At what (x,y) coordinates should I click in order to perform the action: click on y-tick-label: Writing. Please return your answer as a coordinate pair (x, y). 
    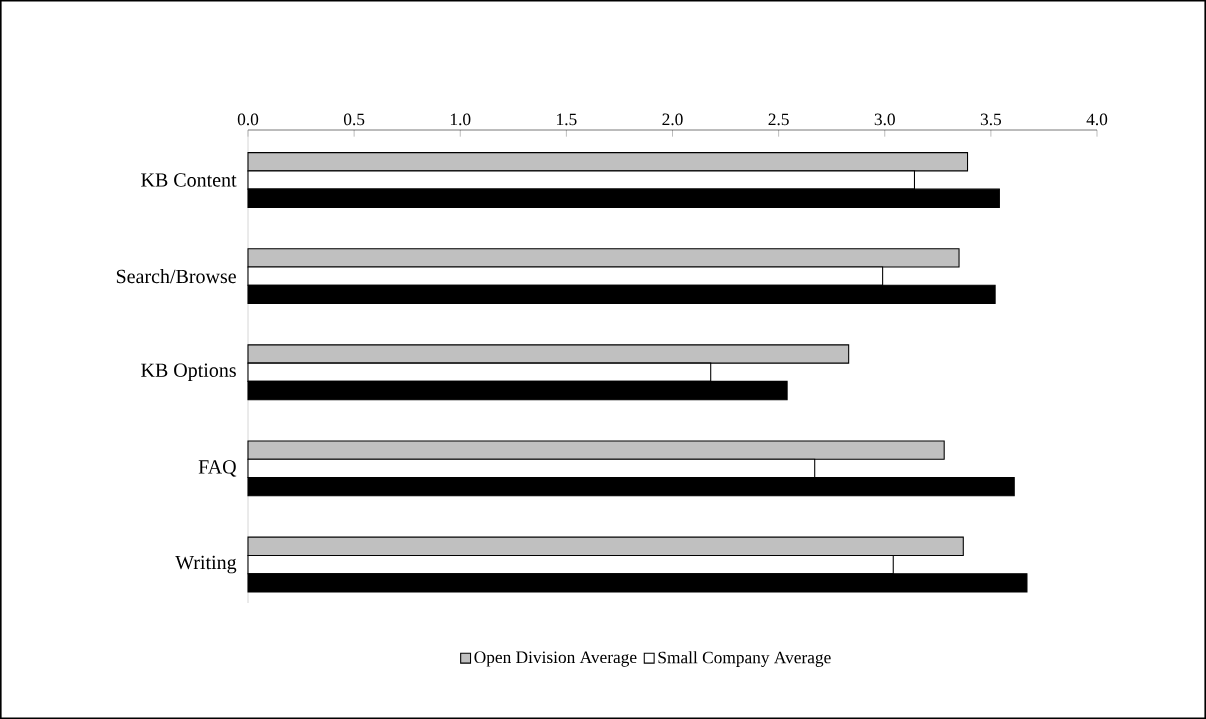
    Looking at the image, I should click on (206, 564).